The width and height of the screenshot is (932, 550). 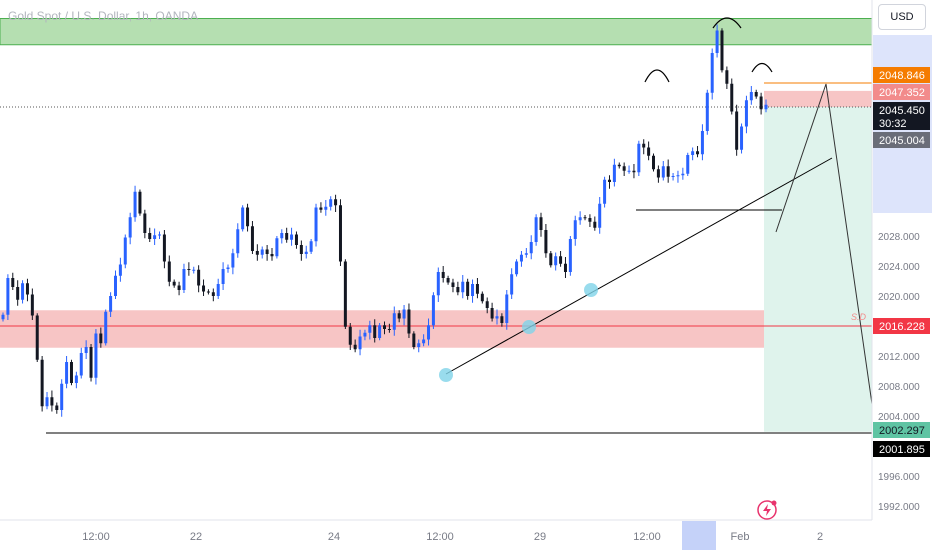 I want to click on price-label-text: 2045.450, so click(x=902, y=111).